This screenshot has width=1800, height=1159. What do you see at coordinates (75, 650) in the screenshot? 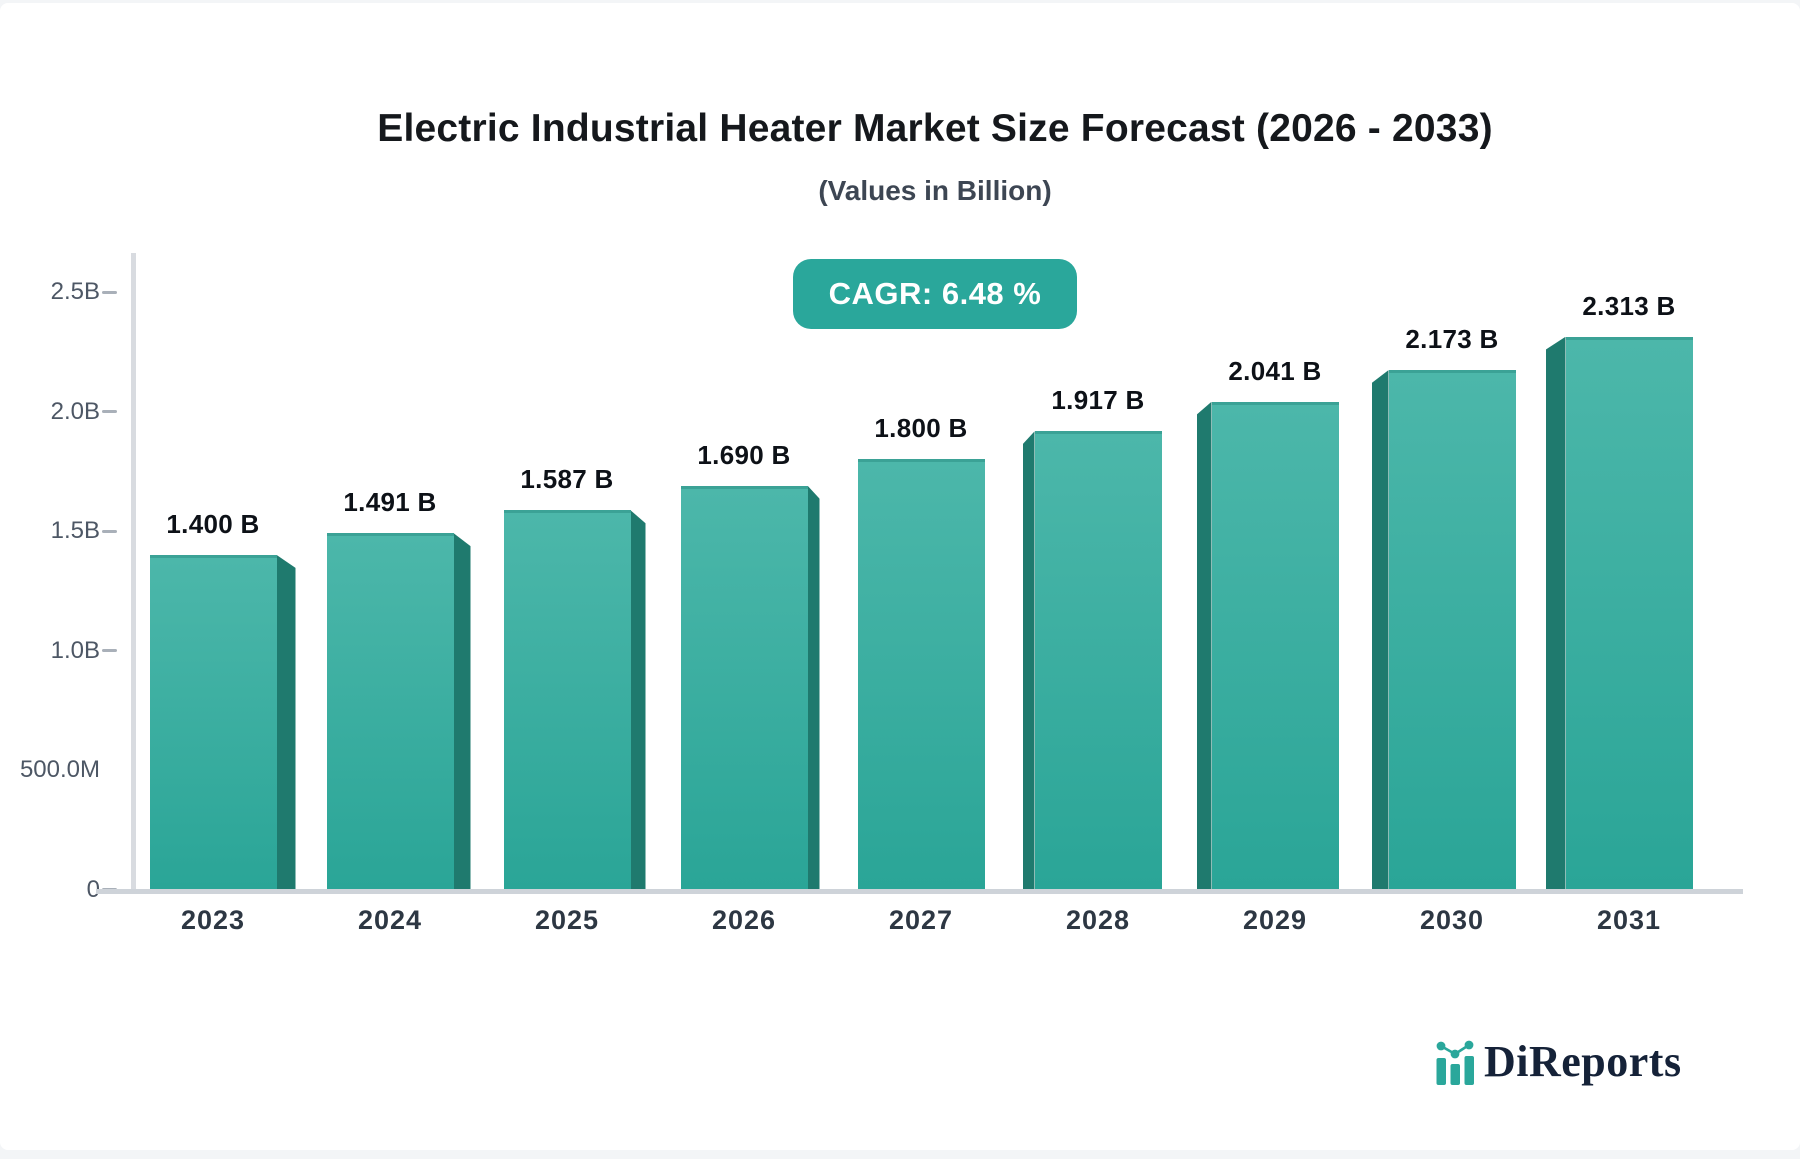
I see `y-axis-label: 1.0B` at bounding box center [75, 650].